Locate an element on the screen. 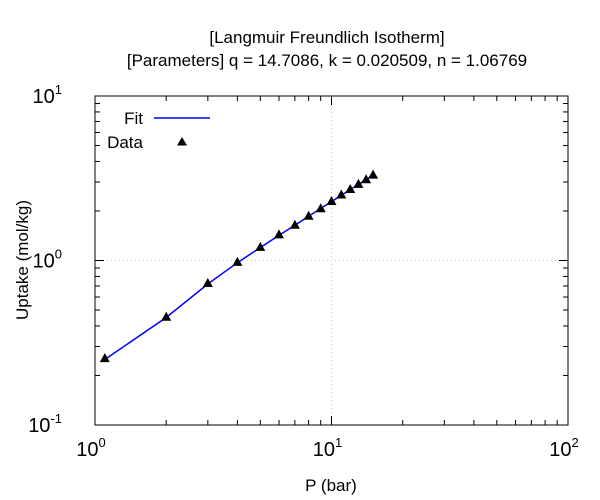 The height and width of the screenshot is (500, 600). y-tick-label: 10⁰ is located at coordinates (47, 260).